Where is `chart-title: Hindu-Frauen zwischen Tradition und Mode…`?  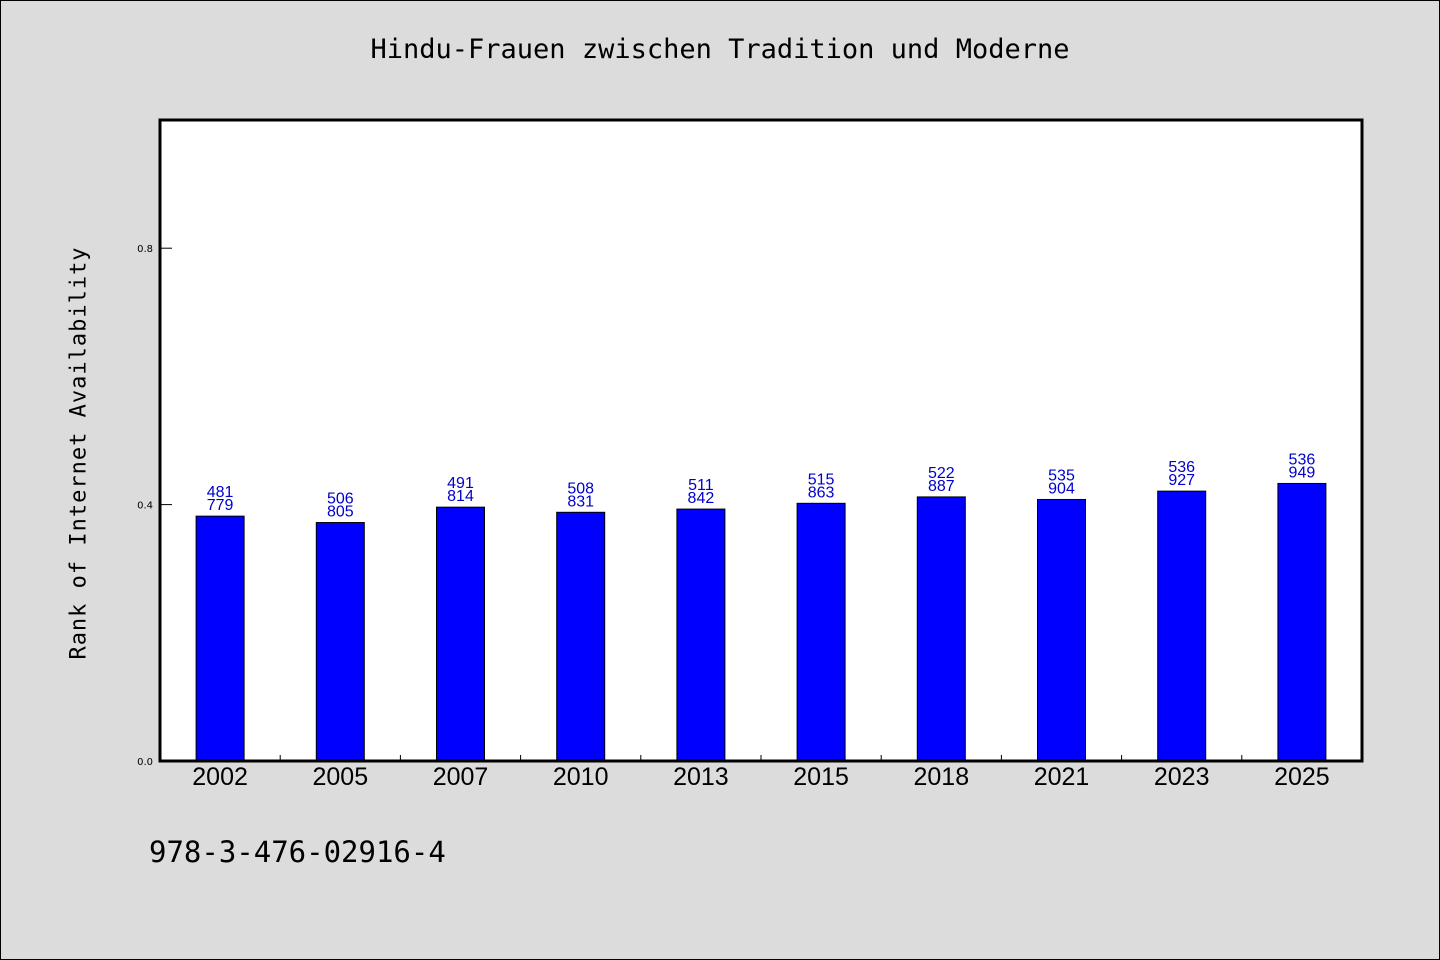 chart-title: Hindu-Frauen zwischen Tradition und Mode… is located at coordinates (720, 49).